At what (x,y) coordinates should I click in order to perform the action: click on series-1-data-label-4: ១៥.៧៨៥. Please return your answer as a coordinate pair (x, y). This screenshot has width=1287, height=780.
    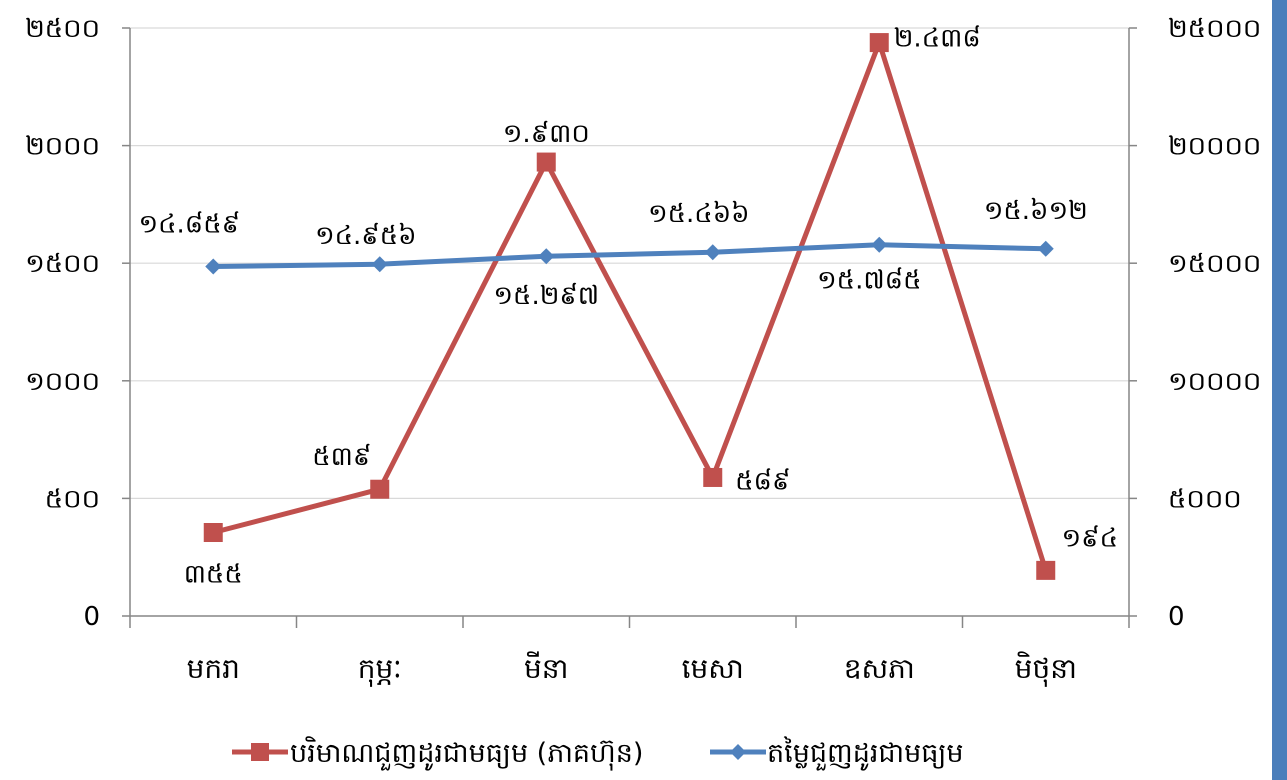
    Looking at the image, I should click on (869, 281).